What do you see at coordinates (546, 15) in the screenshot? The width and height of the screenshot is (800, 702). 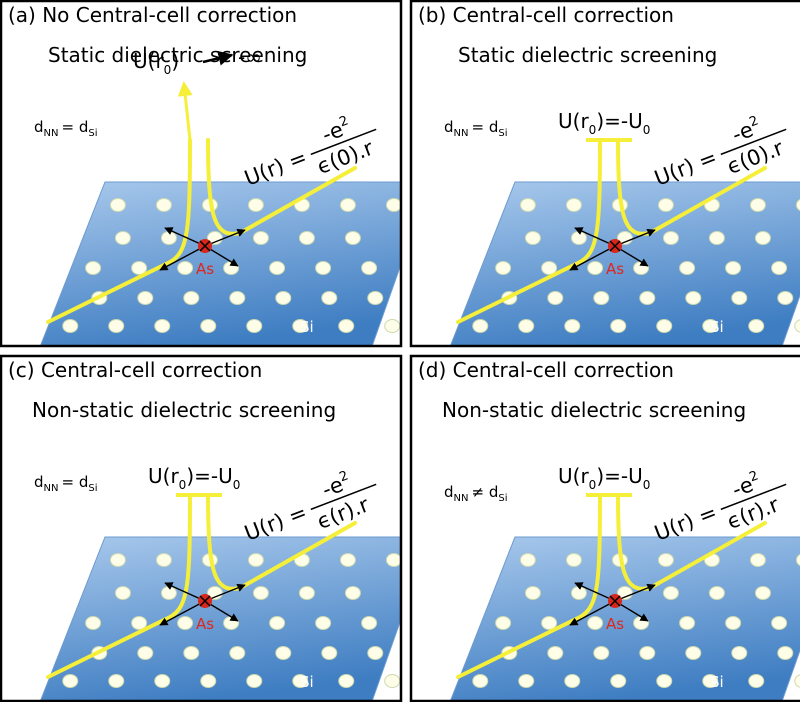 I see `panel-title: (b) Central-cell correction` at bounding box center [546, 15].